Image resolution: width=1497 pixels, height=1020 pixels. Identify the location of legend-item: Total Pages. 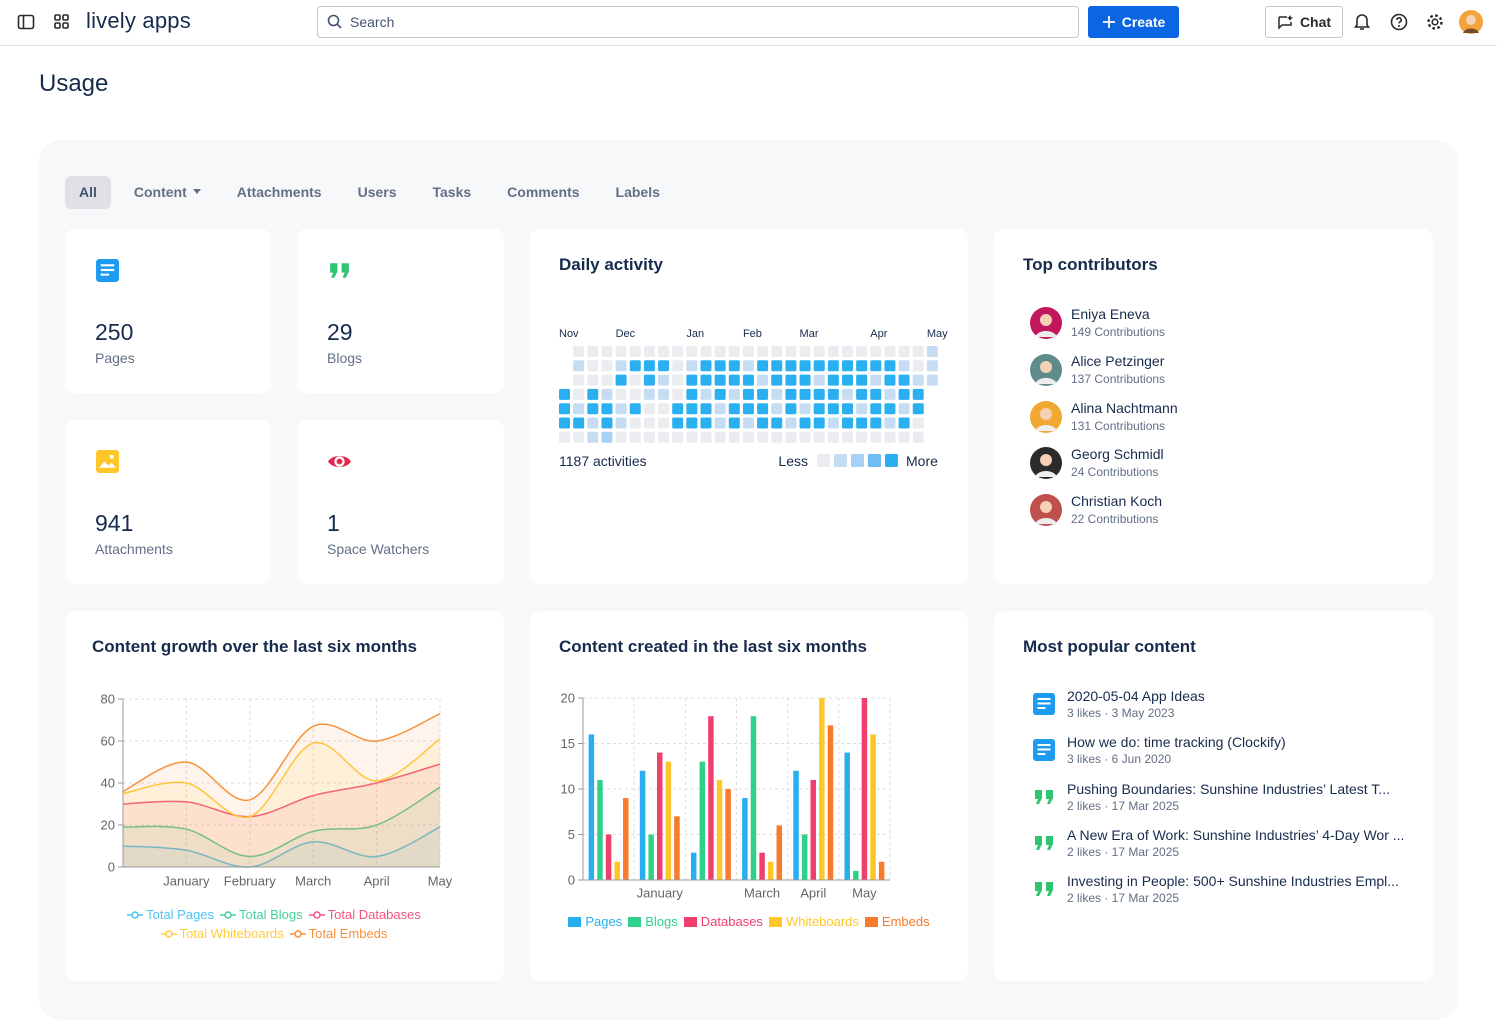
(170, 914).